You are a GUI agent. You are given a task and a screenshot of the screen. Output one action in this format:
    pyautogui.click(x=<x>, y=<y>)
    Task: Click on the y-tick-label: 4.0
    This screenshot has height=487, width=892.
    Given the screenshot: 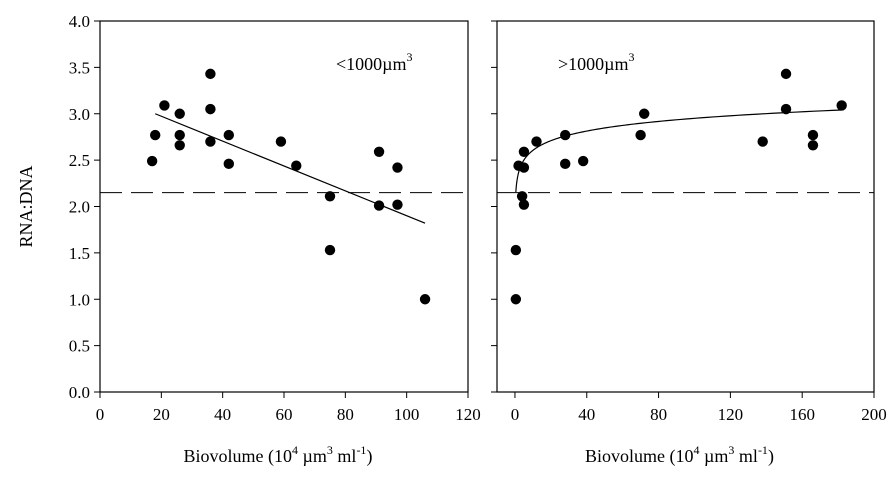 What is the action you would take?
    pyautogui.click(x=79, y=21)
    